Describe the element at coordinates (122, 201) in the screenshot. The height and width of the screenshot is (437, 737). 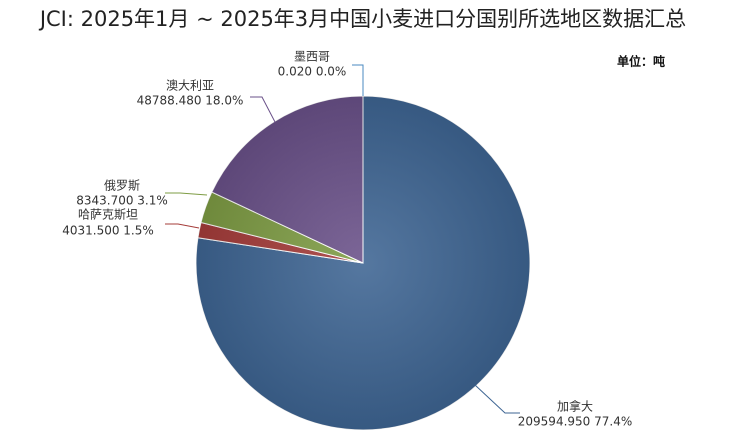
I see `slice-value: 8343.700 3.1%` at that location.